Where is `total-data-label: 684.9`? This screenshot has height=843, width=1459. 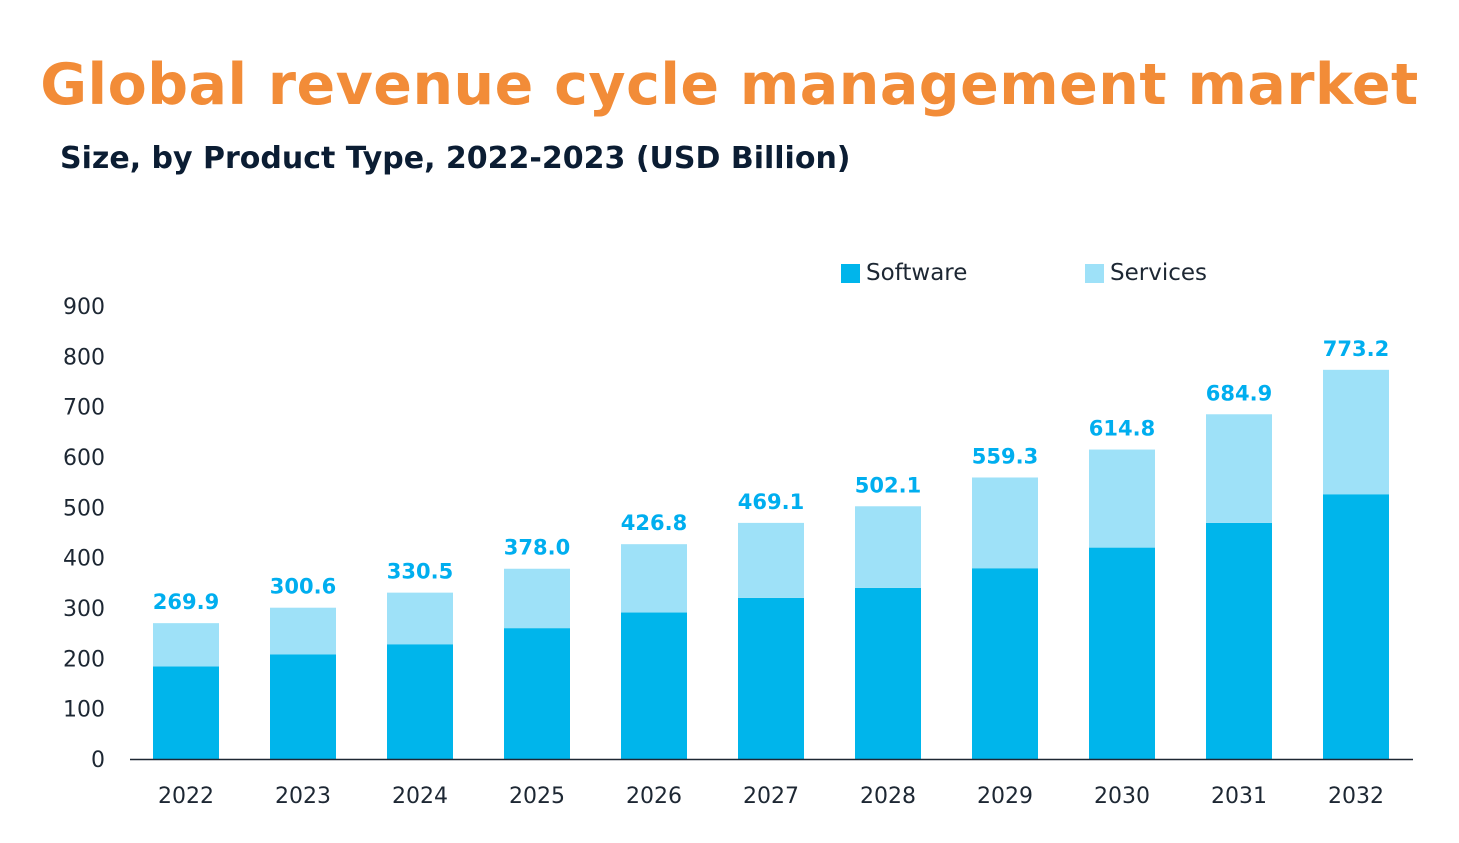 total-data-label: 684.9 is located at coordinates (1239, 393).